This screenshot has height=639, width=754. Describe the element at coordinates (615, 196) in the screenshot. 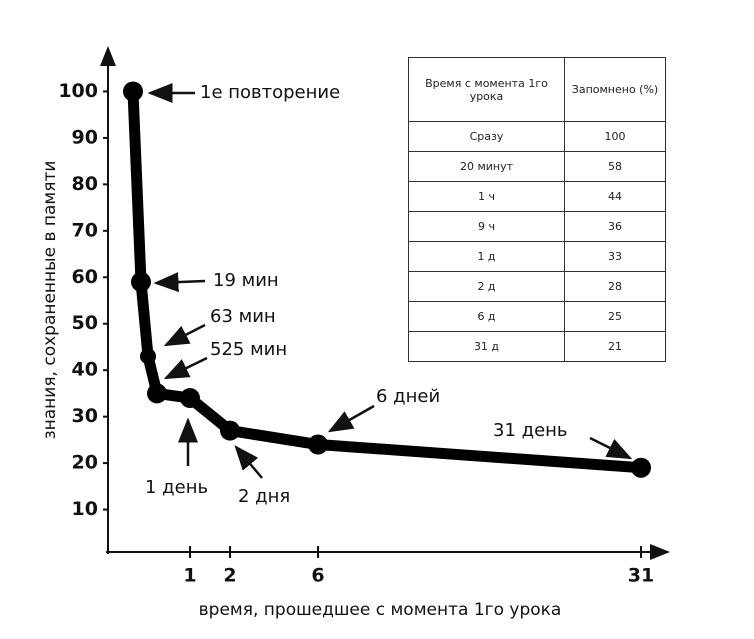

I see `table-cell: 44` at that location.